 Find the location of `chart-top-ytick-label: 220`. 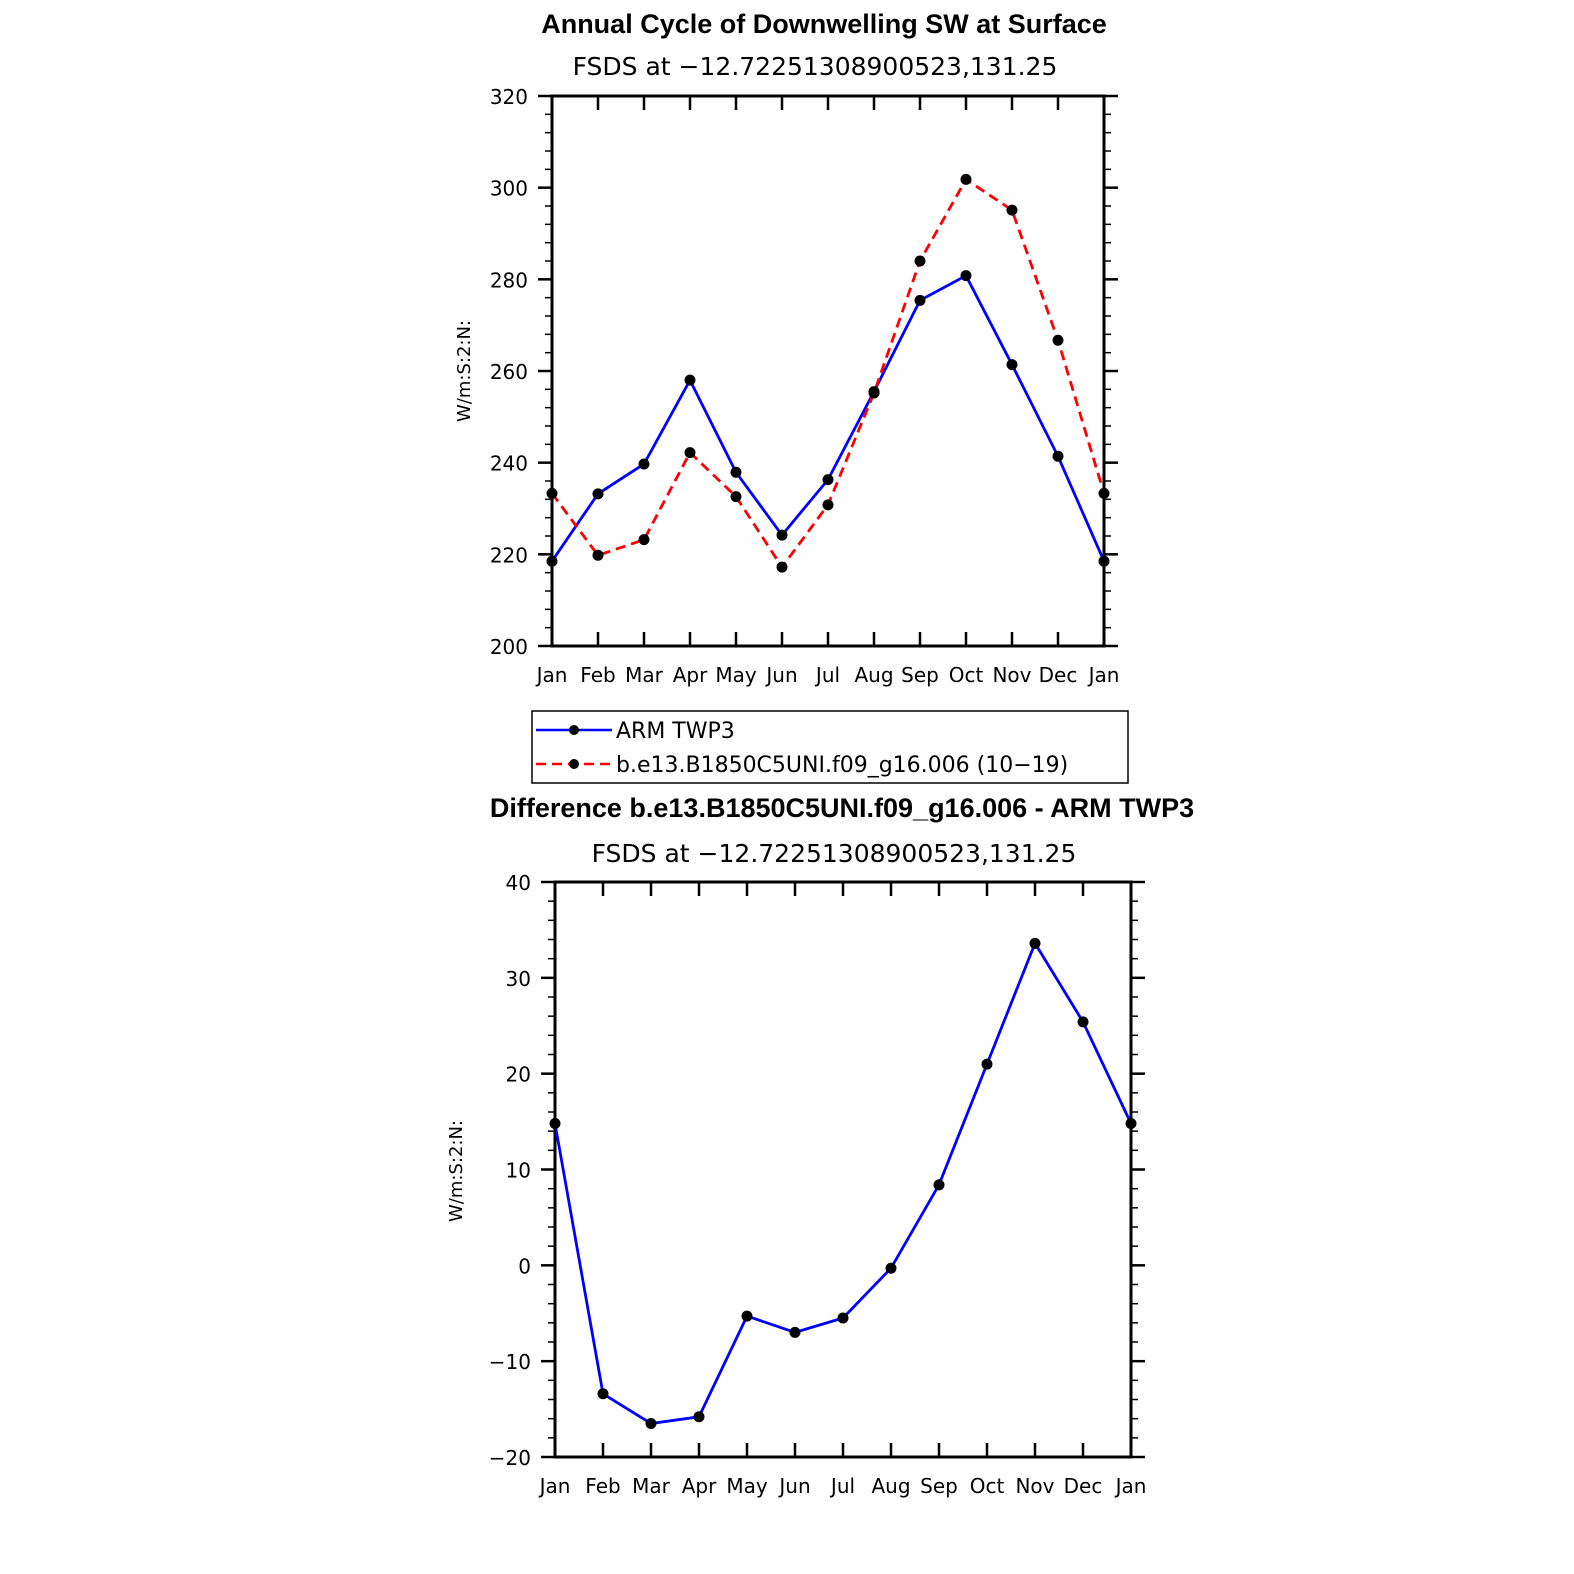

chart-top-ytick-label: 220 is located at coordinates (509, 555).